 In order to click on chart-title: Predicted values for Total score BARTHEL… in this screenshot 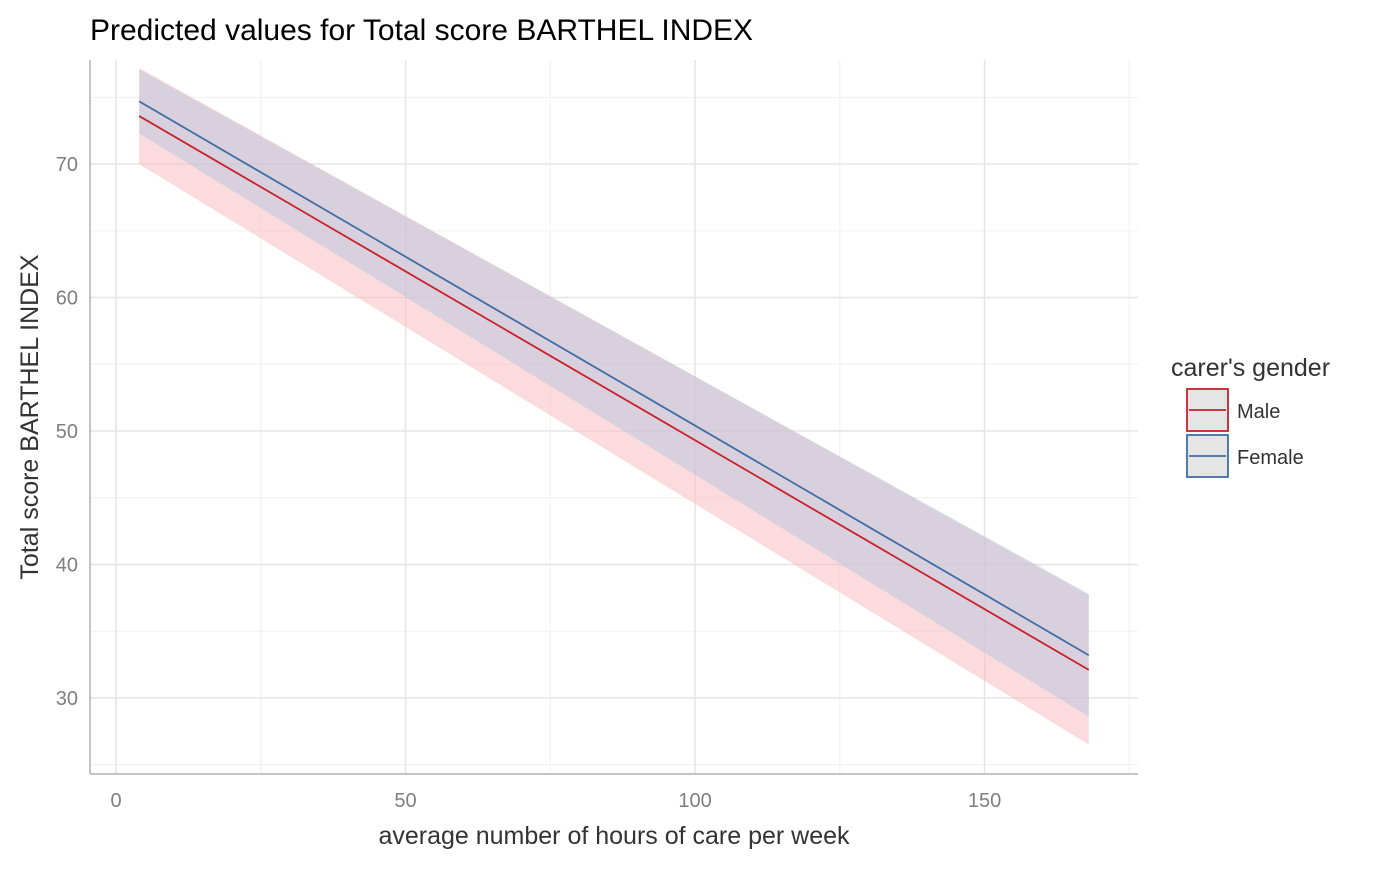, I will do `click(421, 30)`.